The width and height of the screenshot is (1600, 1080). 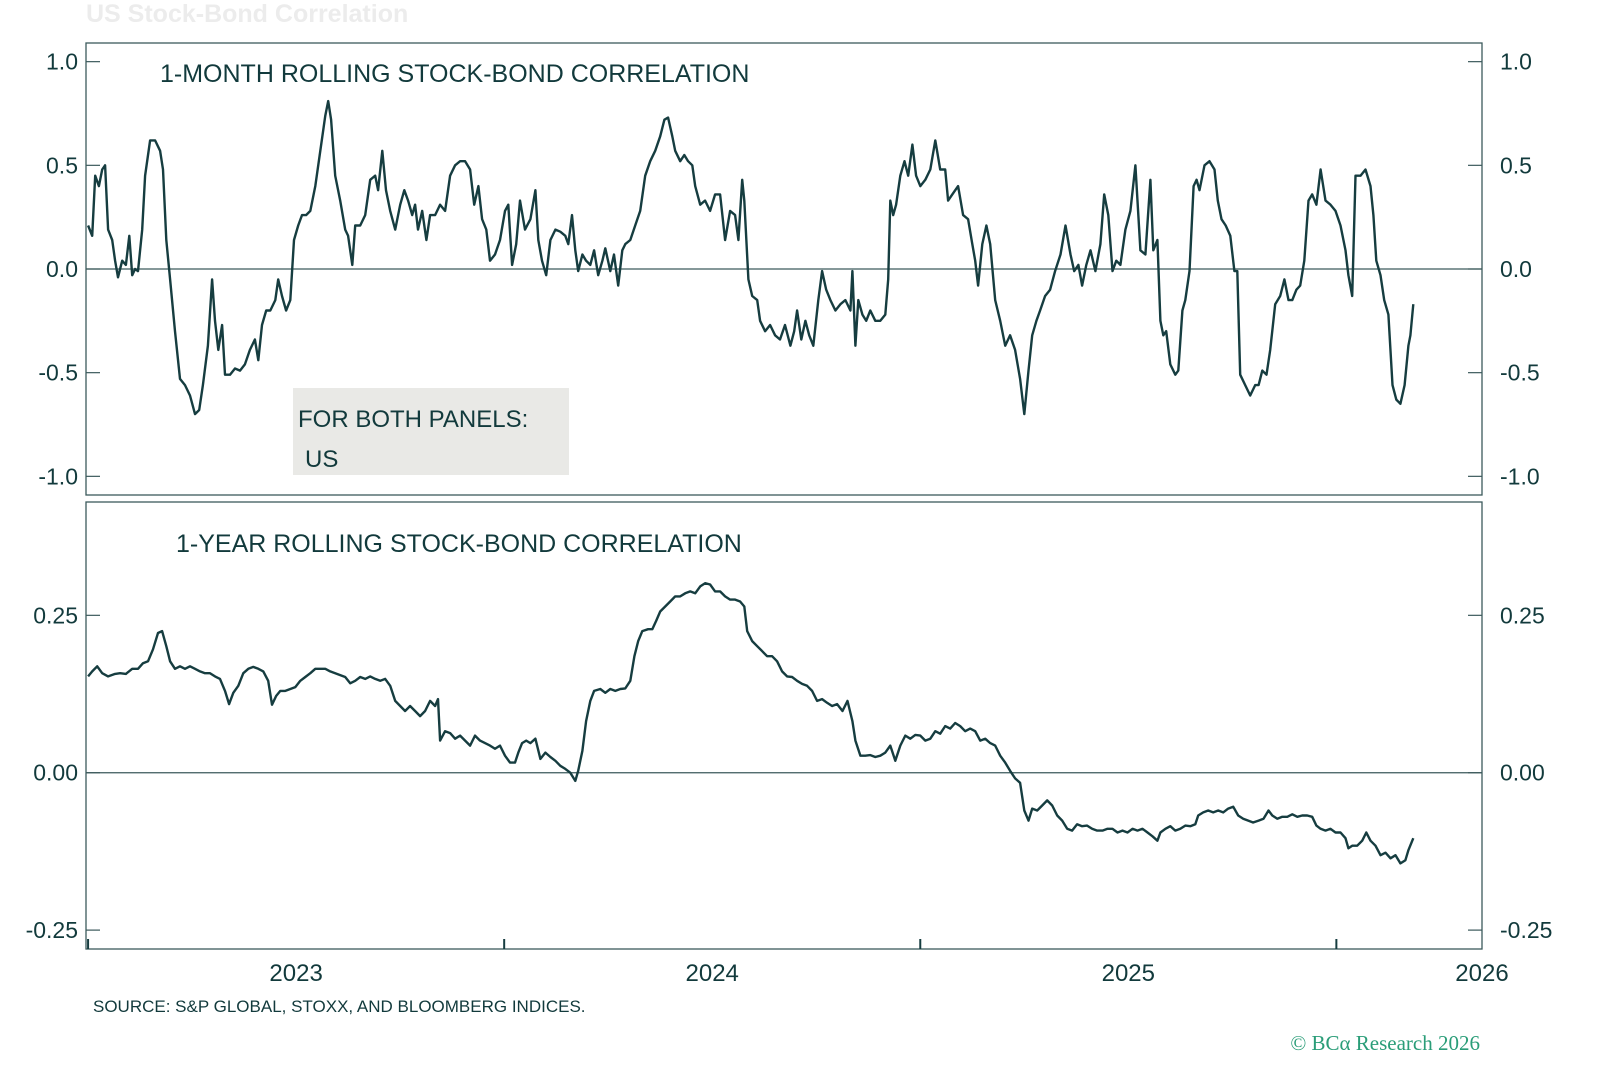 I want to click on x-tick-label: 2026, so click(x=1481, y=973).